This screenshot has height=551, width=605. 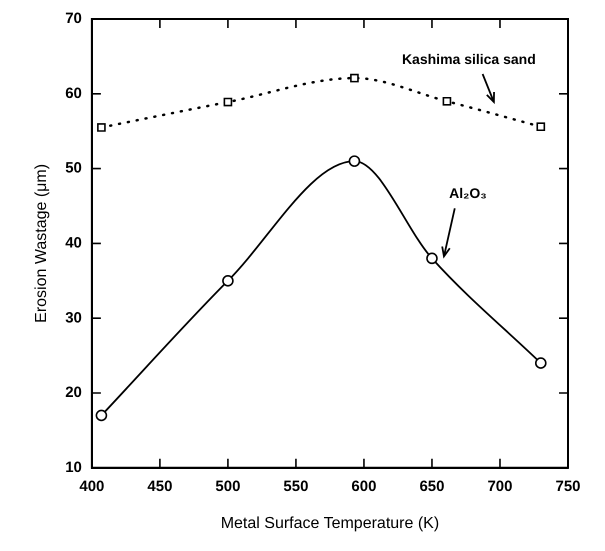 What do you see at coordinates (330, 523) in the screenshot?
I see `x-axis-title: Metal Surface Temperature (K)` at bounding box center [330, 523].